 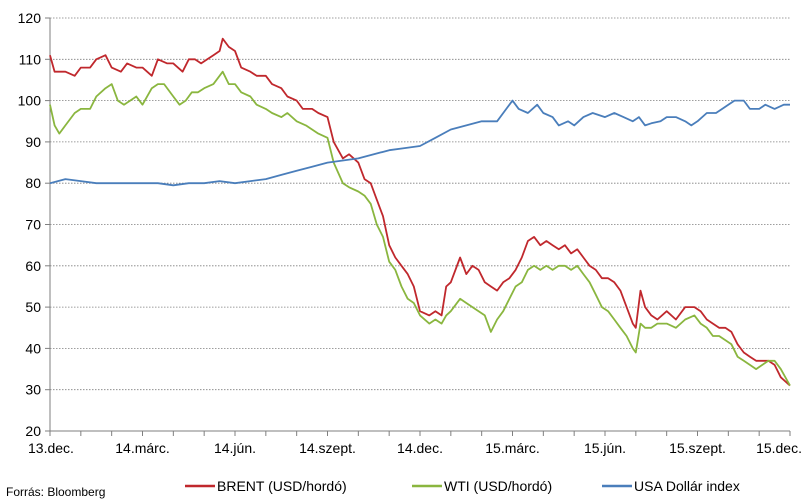 What do you see at coordinates (30, 59) in the screenshot?
I see `y-tick-label: 110` at bounding box center [30, 59].